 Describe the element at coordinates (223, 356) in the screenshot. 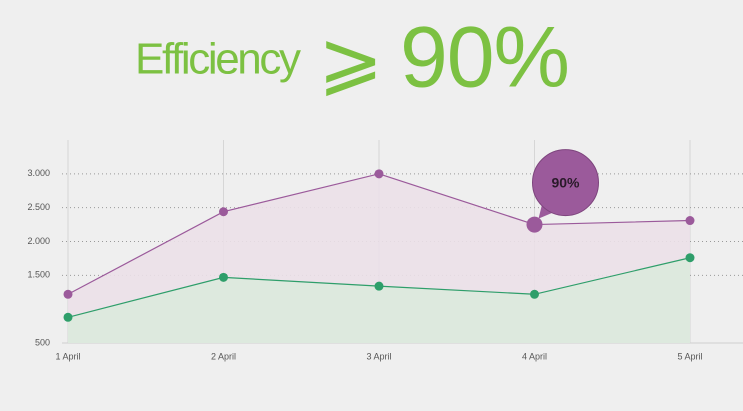

I see `x-tick-label: 2 April` at that location.